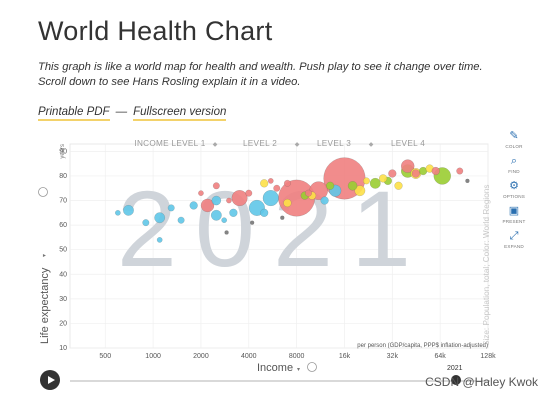 The height and width of the screenshot is (400, 548). What do you see at coordinates (280, 381) in the screenshot?
I see `timeline-track` at bounding box center [280, 381].